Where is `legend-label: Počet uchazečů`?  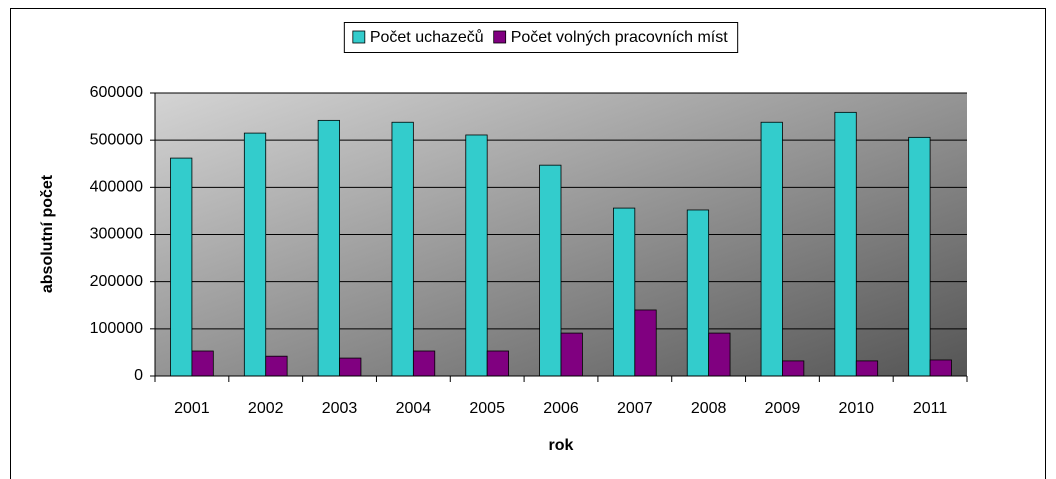
legend-label: Počet uchazečů is located at coordinates (427, 37).